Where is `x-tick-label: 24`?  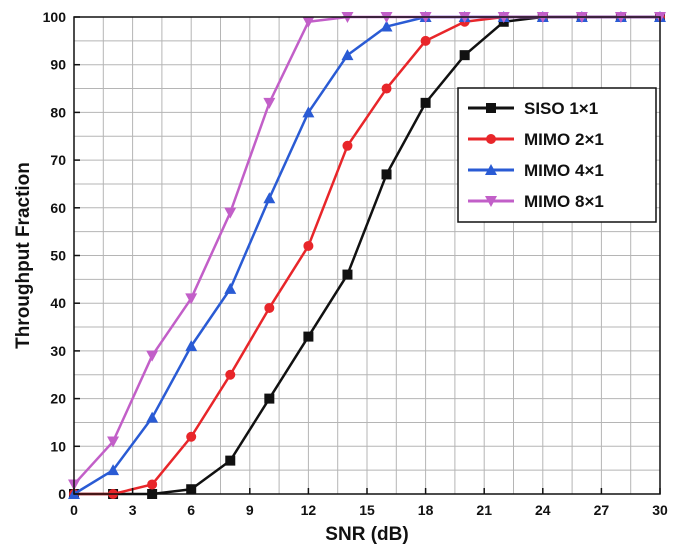
x-tick-label: 24 is located at coordinates (543, 510).